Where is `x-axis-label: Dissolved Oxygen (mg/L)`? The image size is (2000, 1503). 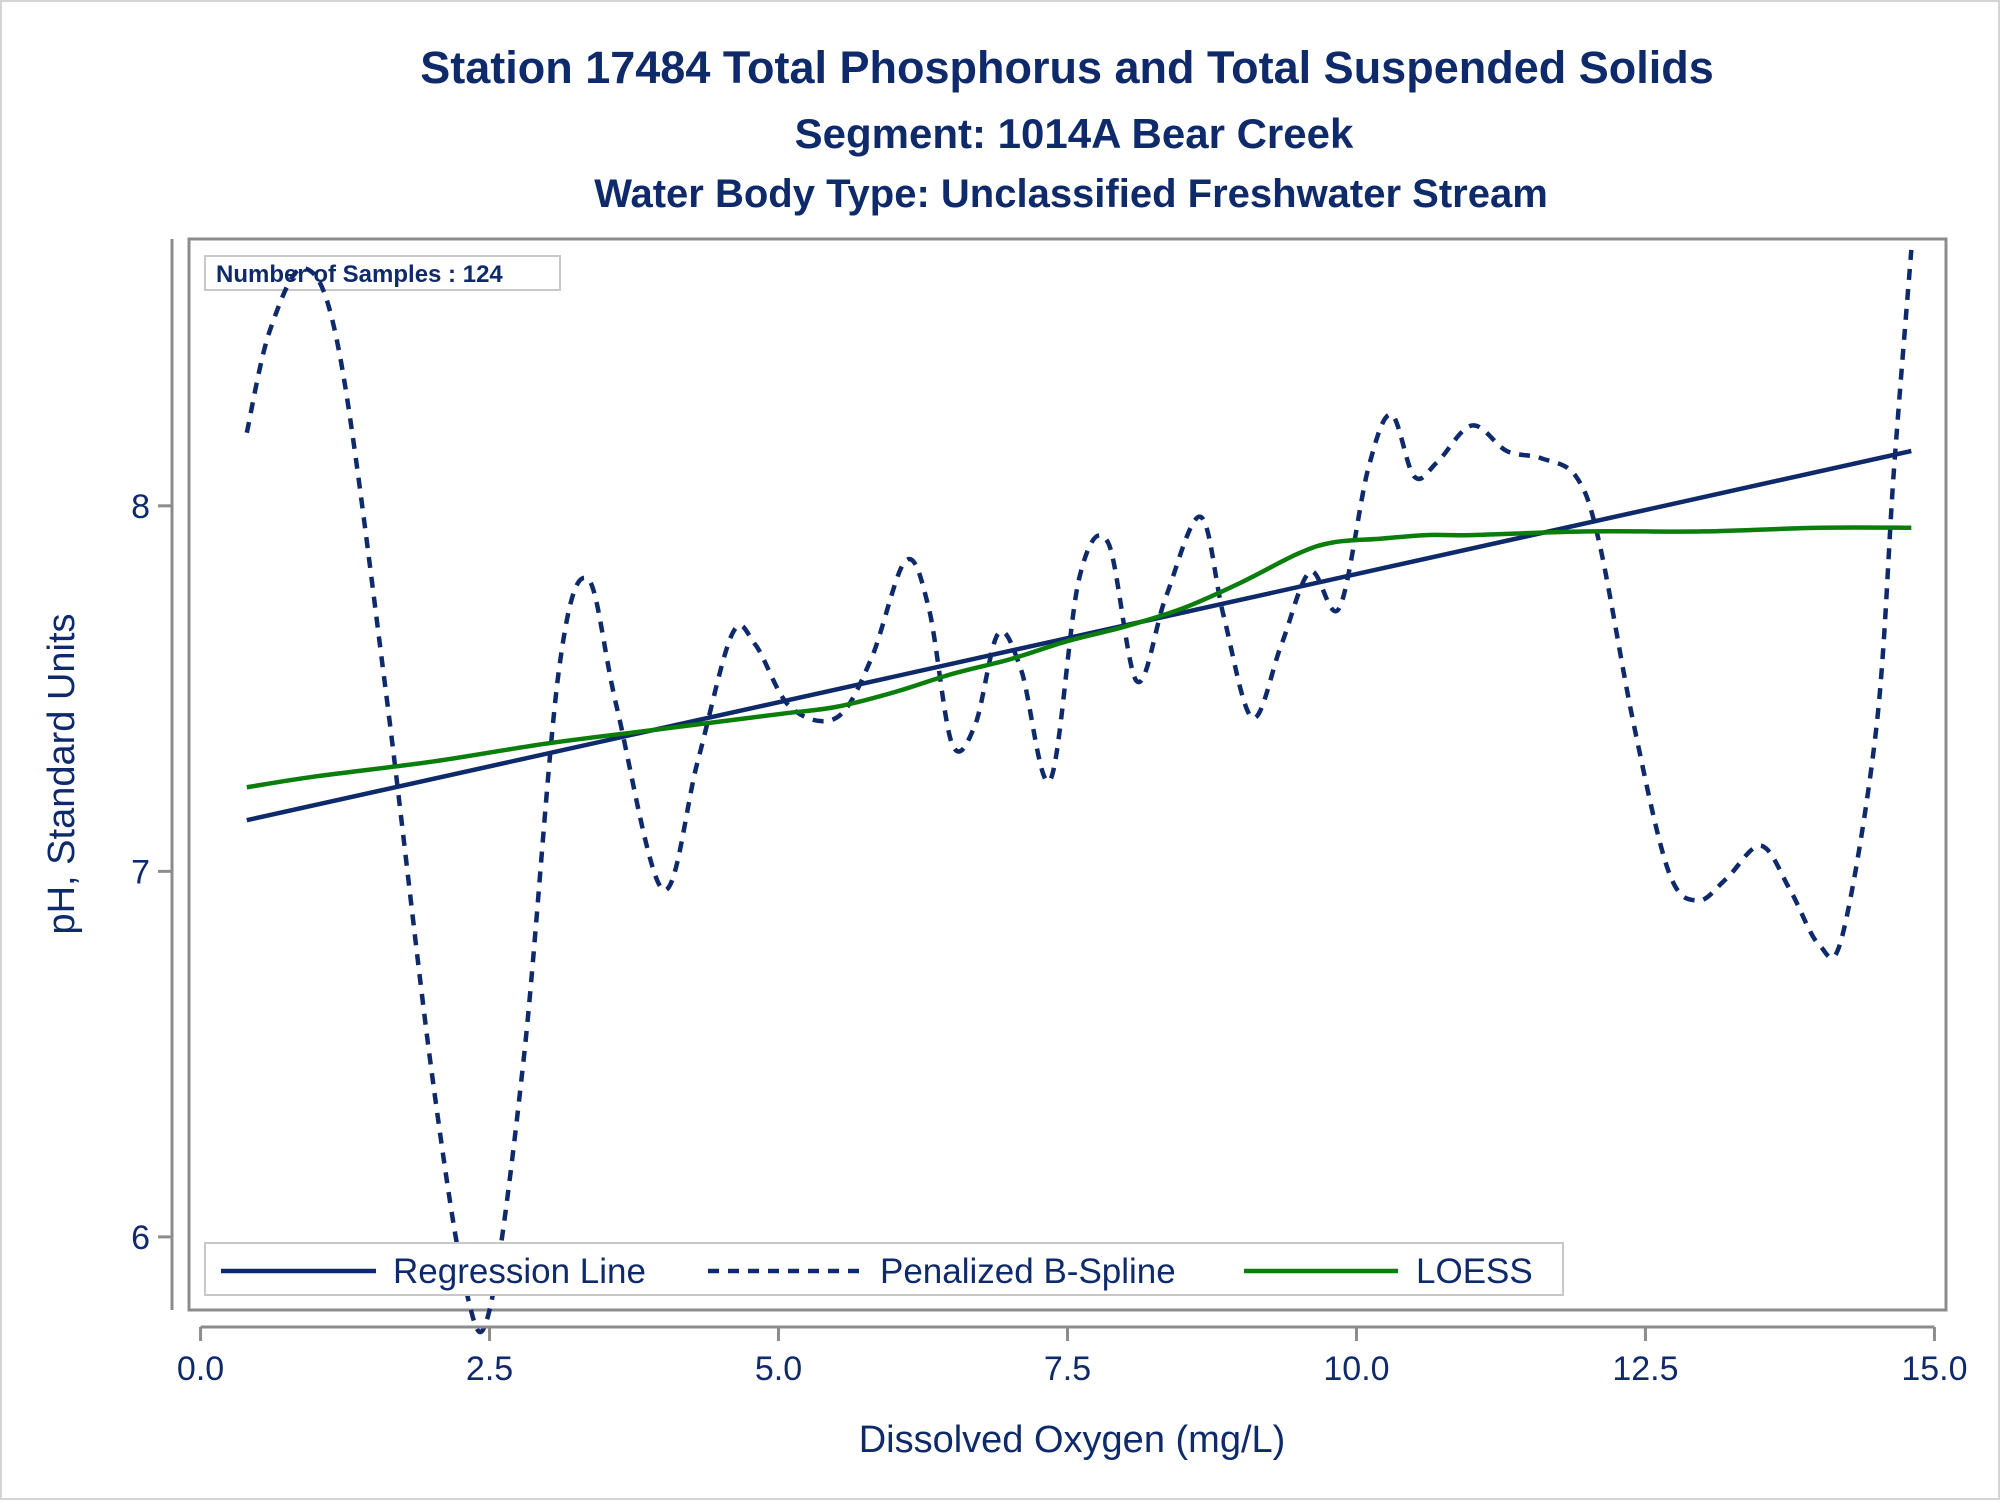 x-axis-label: Dissolved Oxygen (mg/L) is located at coordinates (1072, 1440).